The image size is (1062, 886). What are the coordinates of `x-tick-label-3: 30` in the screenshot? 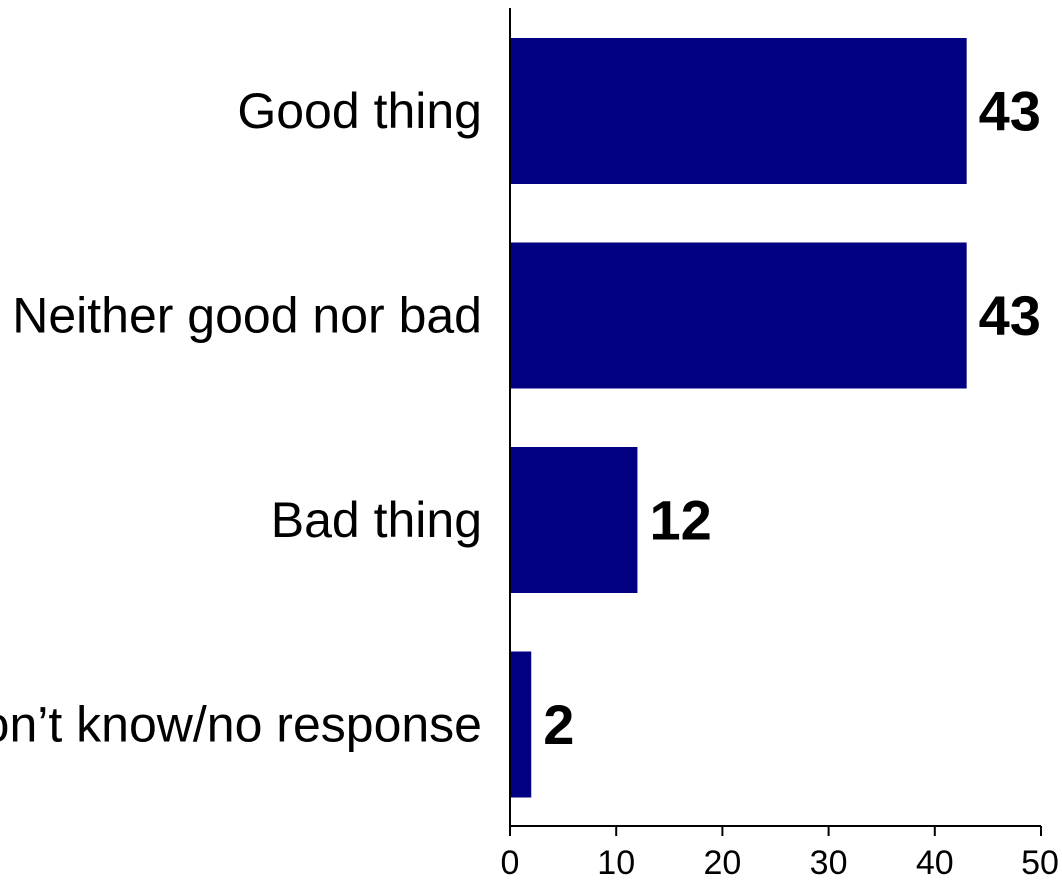 It's located at (829, 863).